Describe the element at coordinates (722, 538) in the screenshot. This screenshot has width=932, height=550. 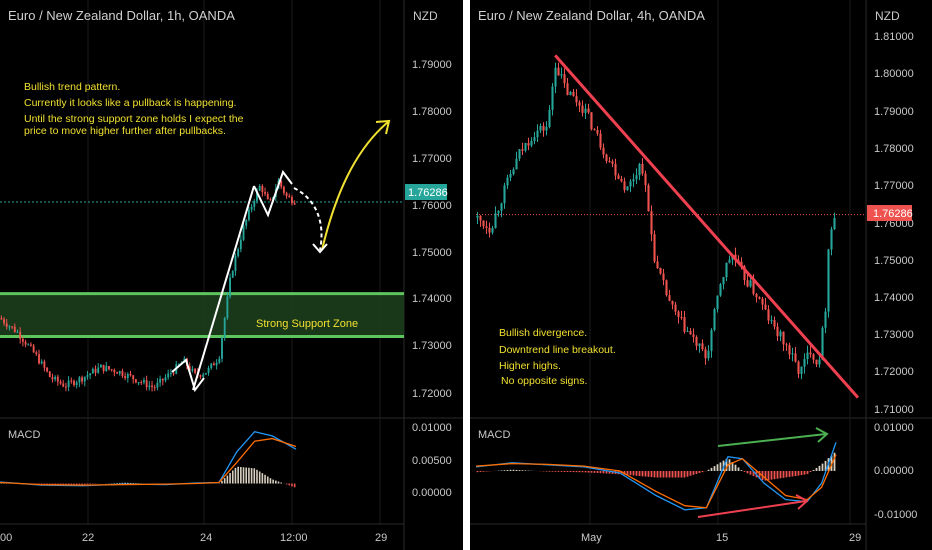
I see `right-time-label: 15` at that location.